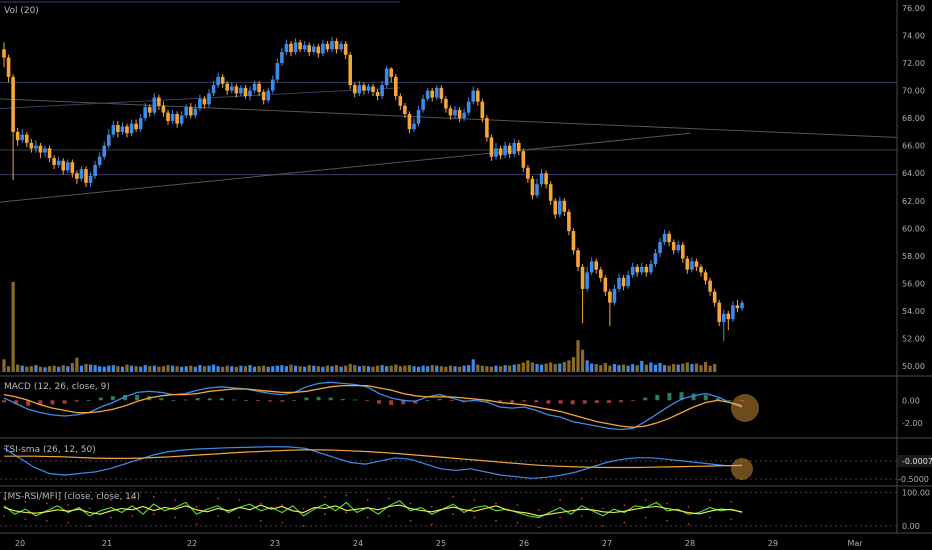 The width and height of the screenshot is (932, 550). Describe the element at coordinates (448, 463) in the screenshot. I see `tsi-pane` at that location.